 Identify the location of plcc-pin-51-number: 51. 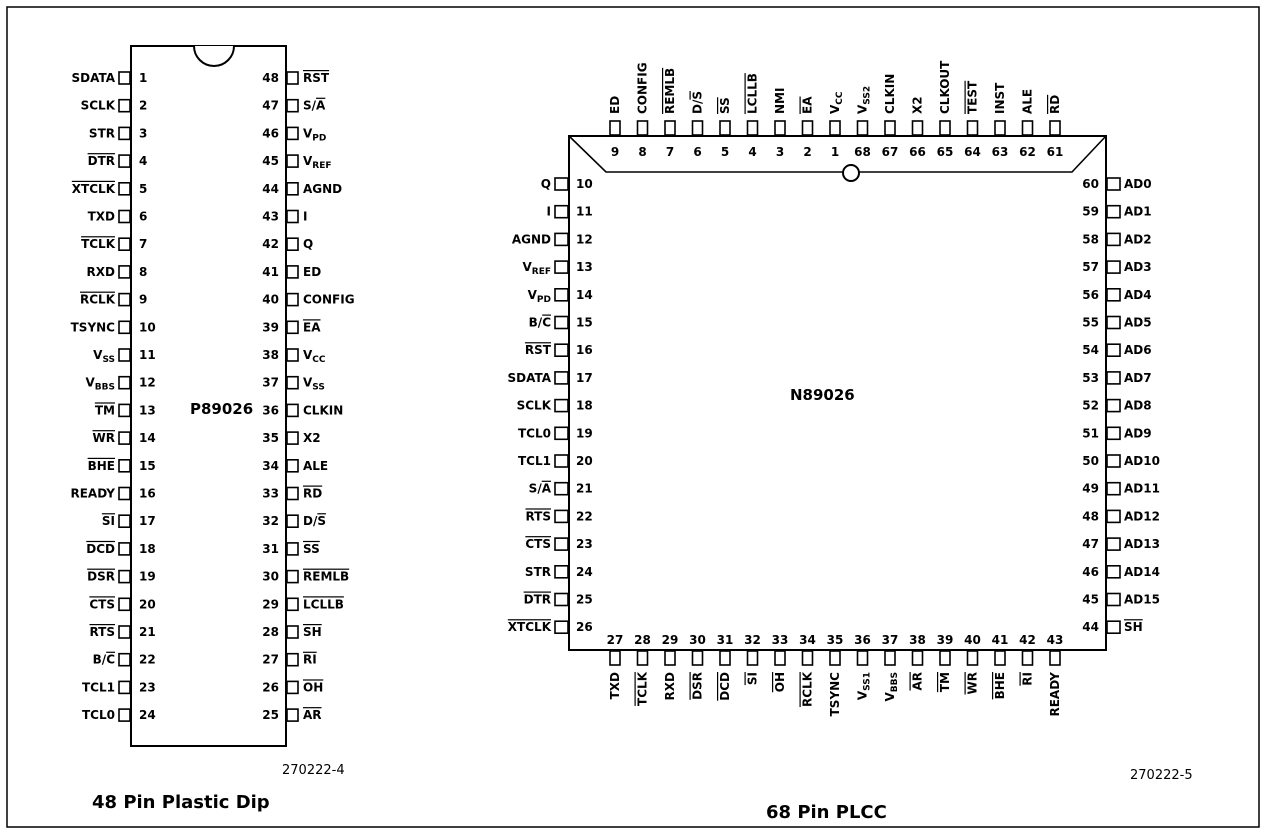
(1090, 433).